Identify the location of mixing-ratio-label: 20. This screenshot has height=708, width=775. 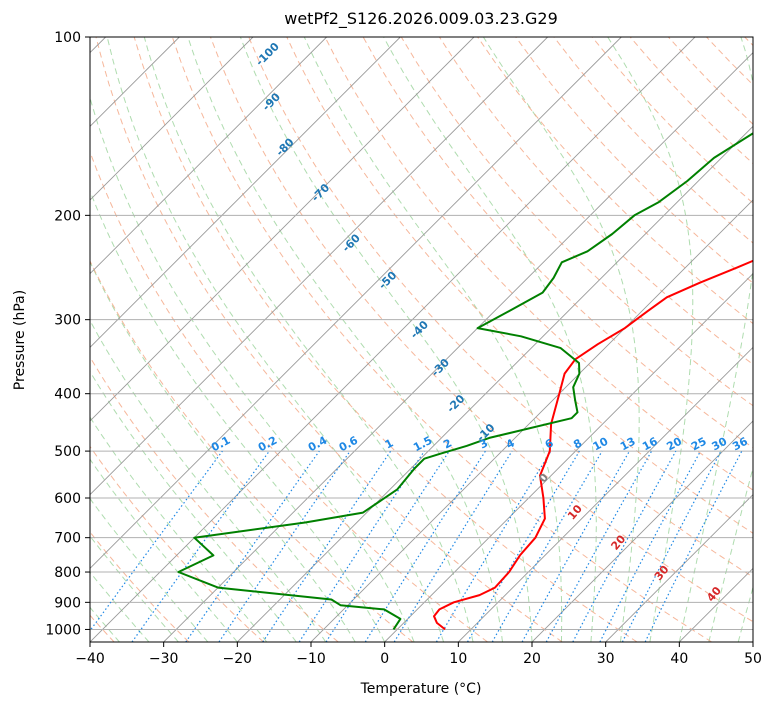
(674, 444).